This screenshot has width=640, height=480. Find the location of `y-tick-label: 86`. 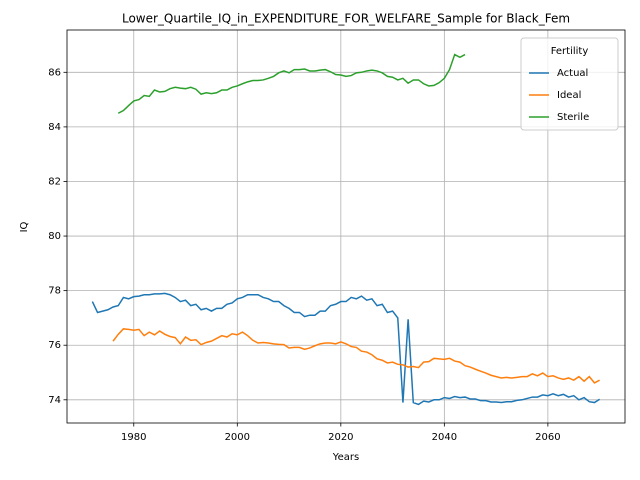

y-tick-label: 86 is located at coordinates (54, 72).